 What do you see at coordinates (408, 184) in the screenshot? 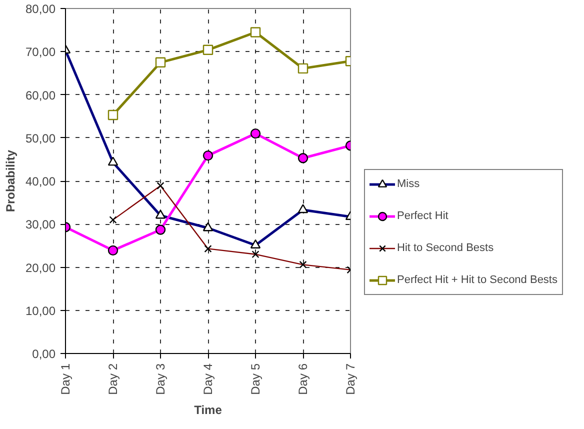
I see `legend-label: Miss` at bounding box center [408, 184].